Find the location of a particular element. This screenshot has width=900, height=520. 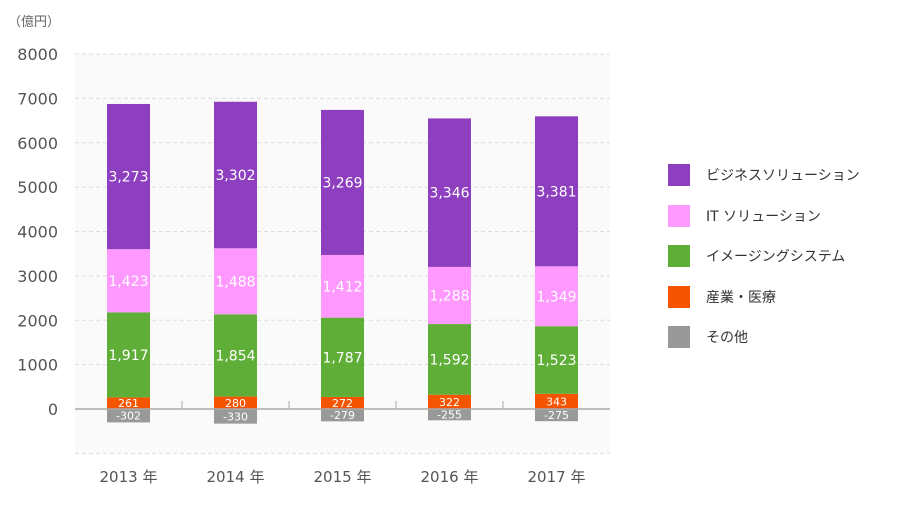

legend-label: IT ソリューション is located at coordinates (763, 216).